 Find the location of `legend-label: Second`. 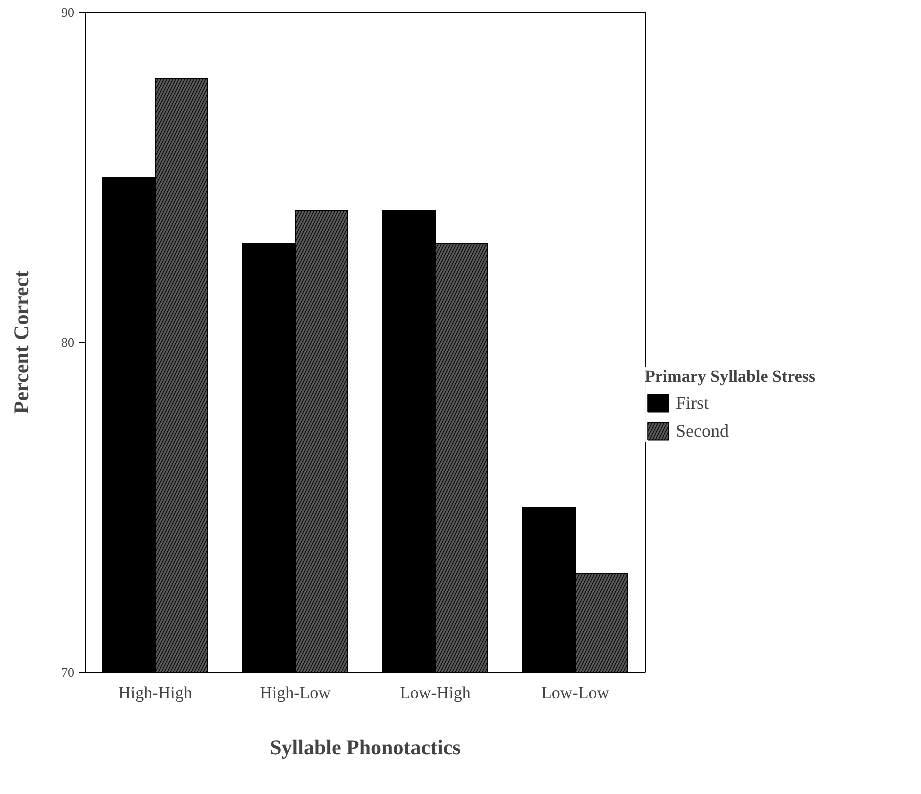

legend-label: Second is located at coordinates (702, 431).